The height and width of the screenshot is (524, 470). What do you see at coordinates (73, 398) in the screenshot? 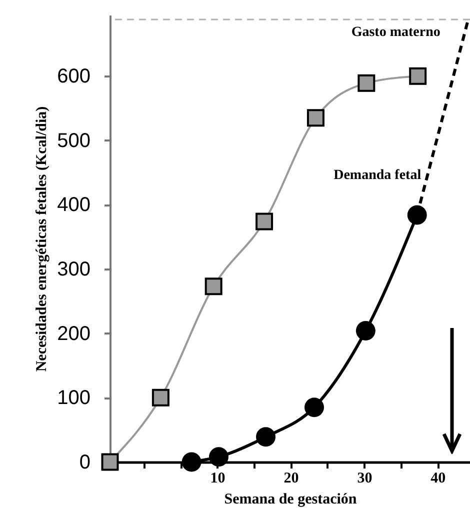
I see `y-tick-label: 100` at bounding box center [73, 398].